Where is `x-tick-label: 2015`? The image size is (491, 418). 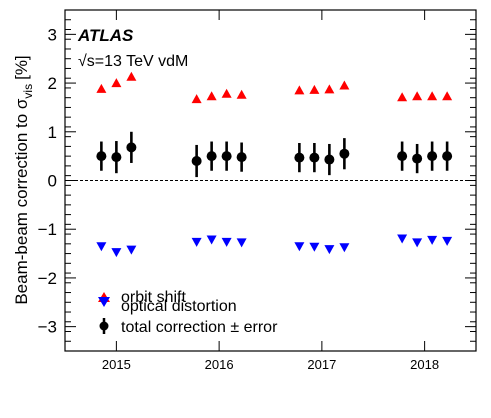
x-tick-label: 2015 is located at coordinates (116, 364).